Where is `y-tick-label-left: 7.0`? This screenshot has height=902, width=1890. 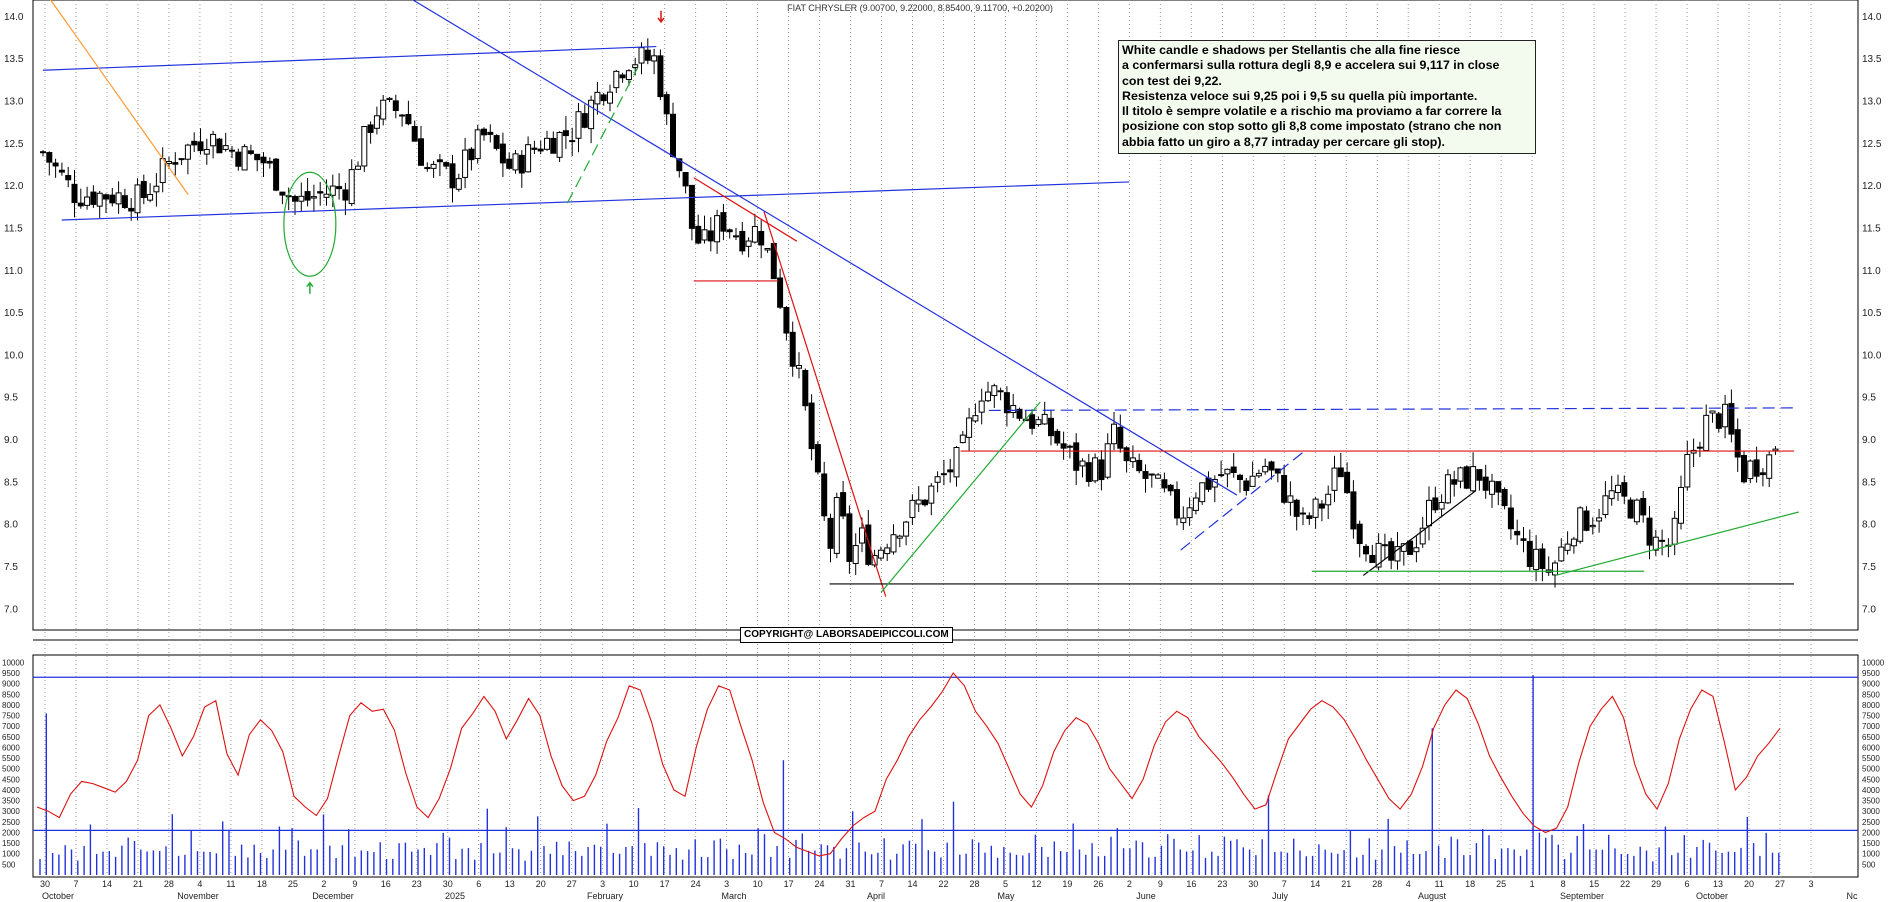 y-tick-label-left: 7.0 is located at coordinates (11, 609).